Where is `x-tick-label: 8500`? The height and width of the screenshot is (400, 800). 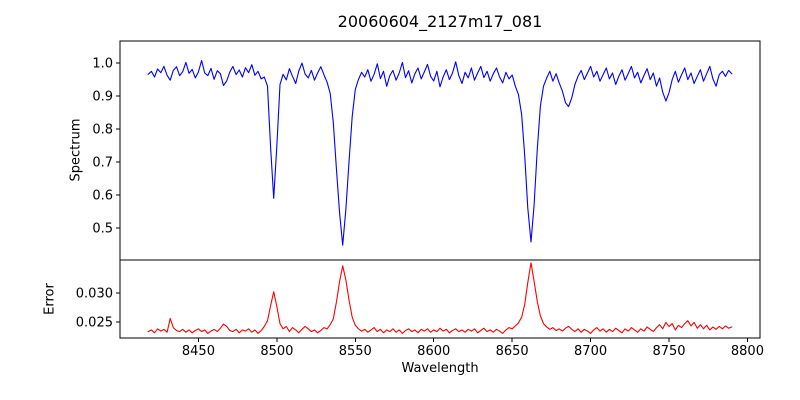 x-tick-label: 8500 is located at coordinates (276, 351).